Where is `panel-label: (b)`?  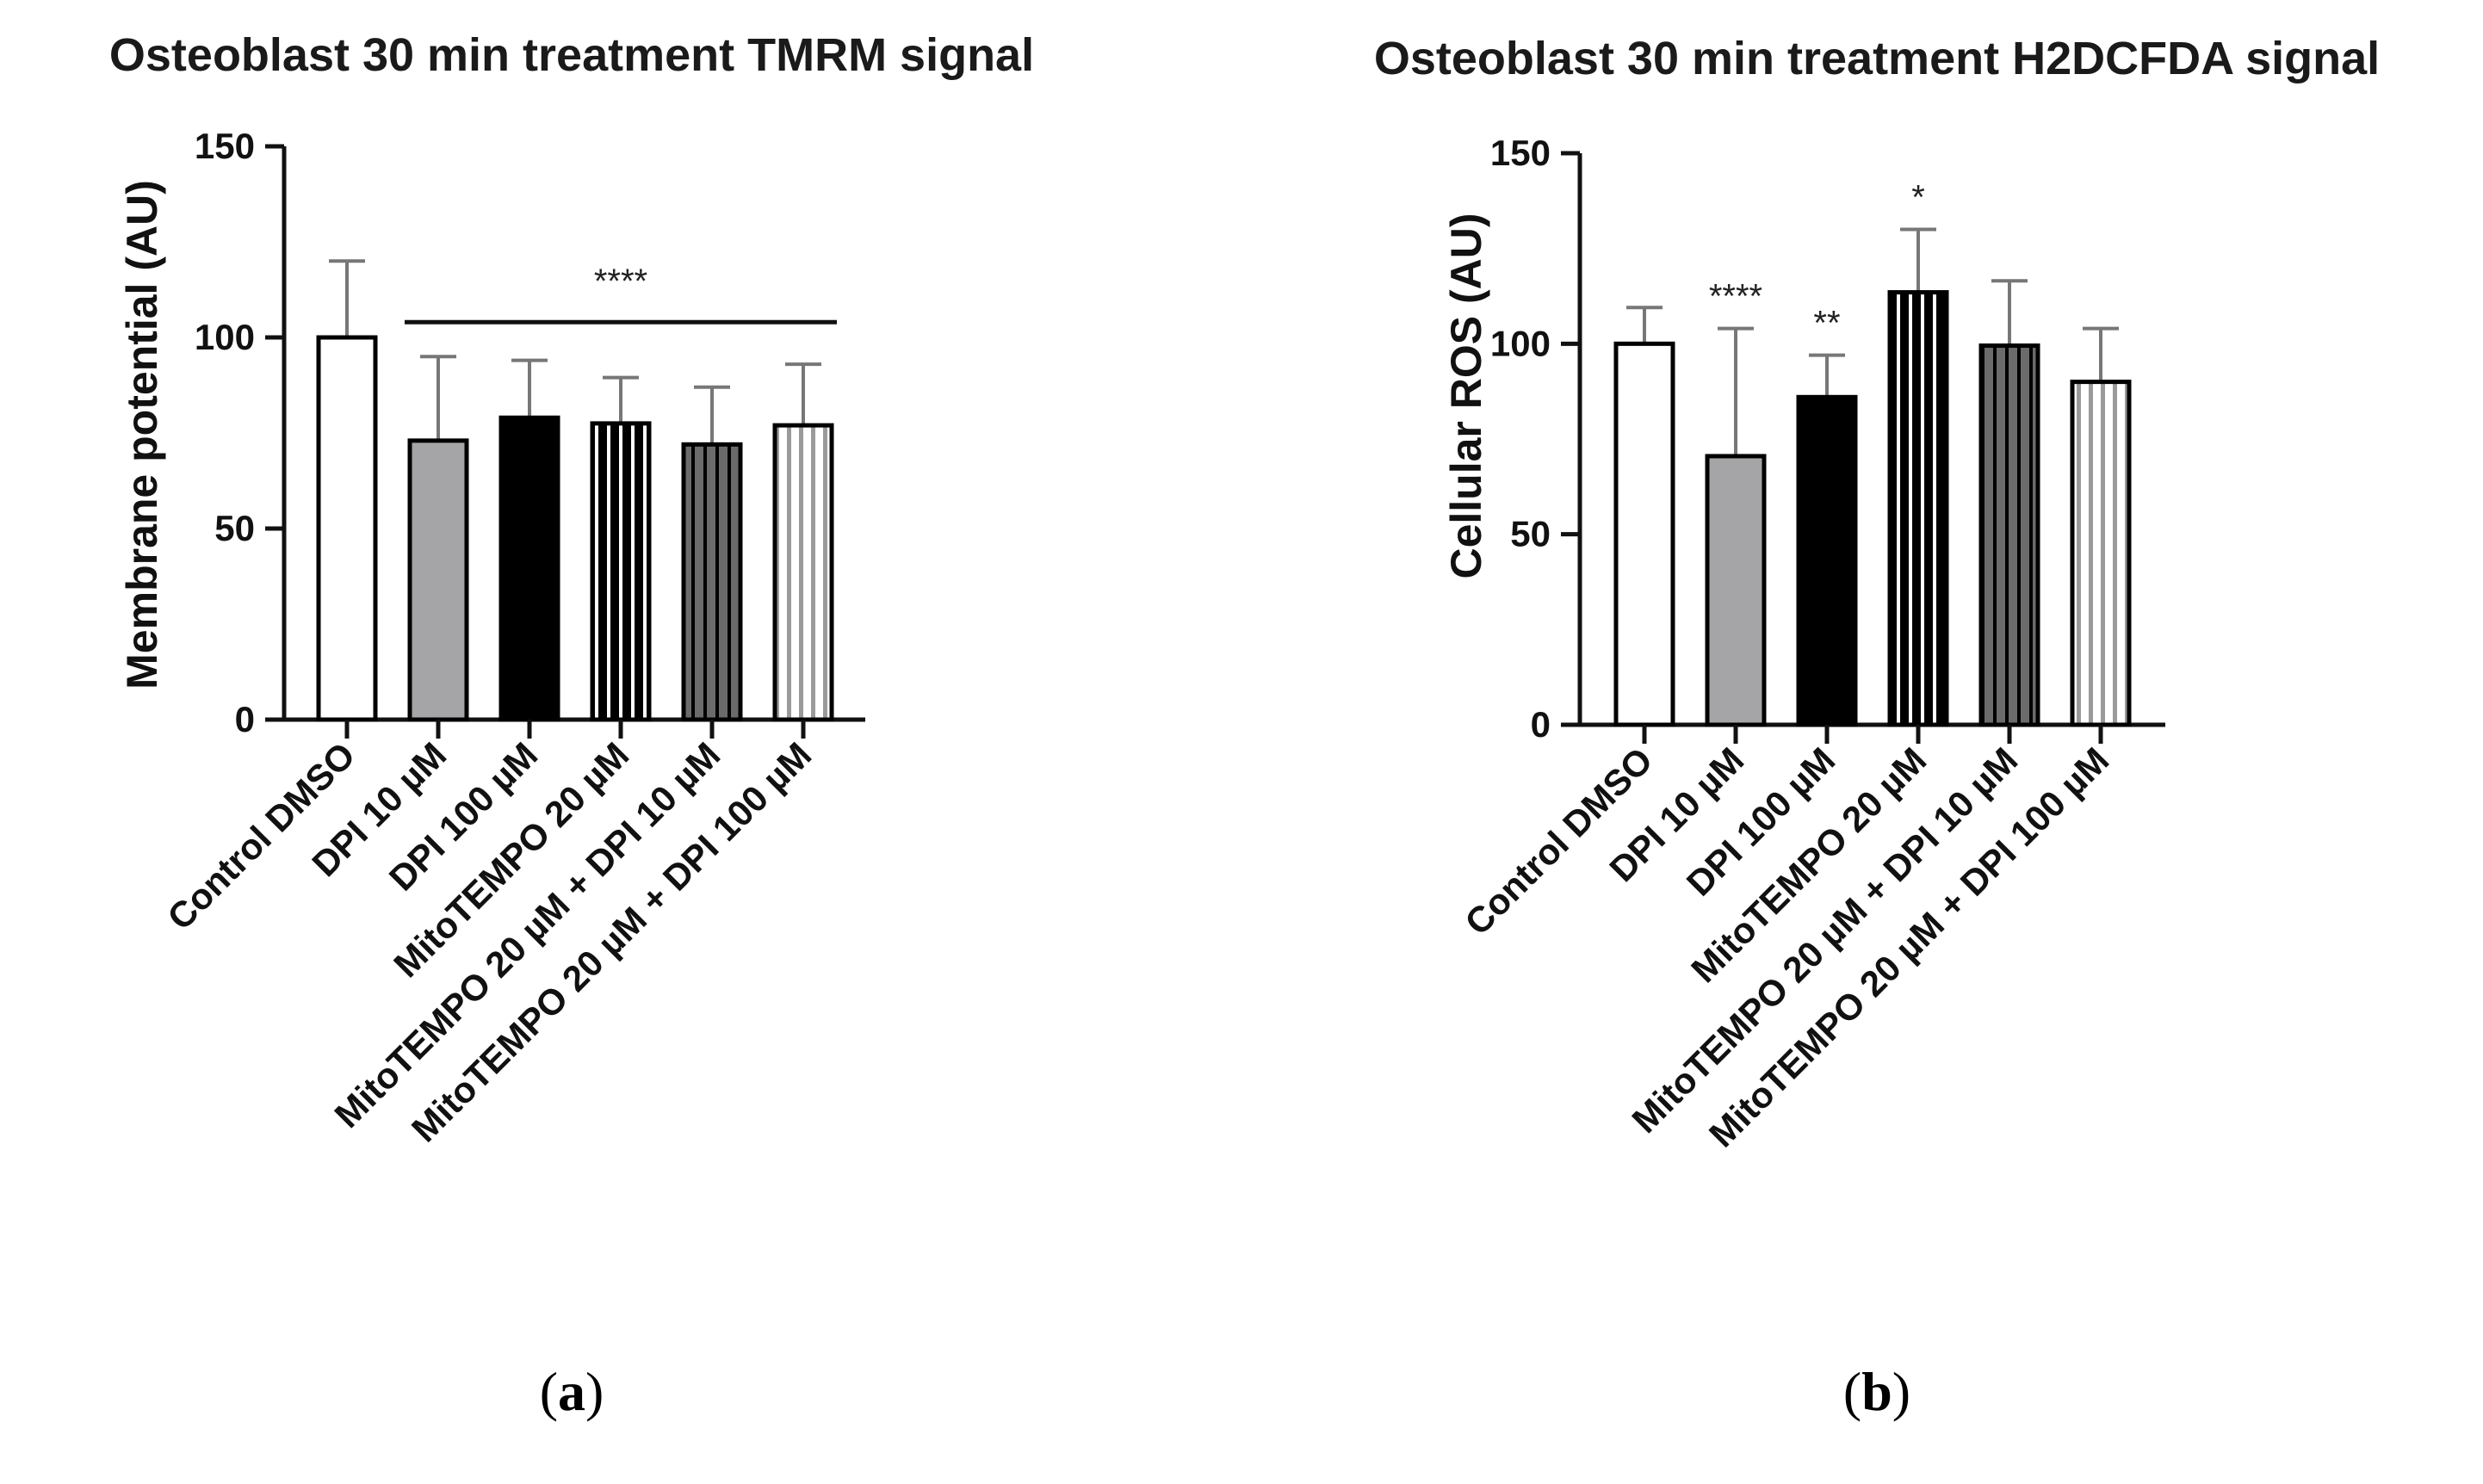 panel-label: (b) is located at coordinates (1876, 1391).